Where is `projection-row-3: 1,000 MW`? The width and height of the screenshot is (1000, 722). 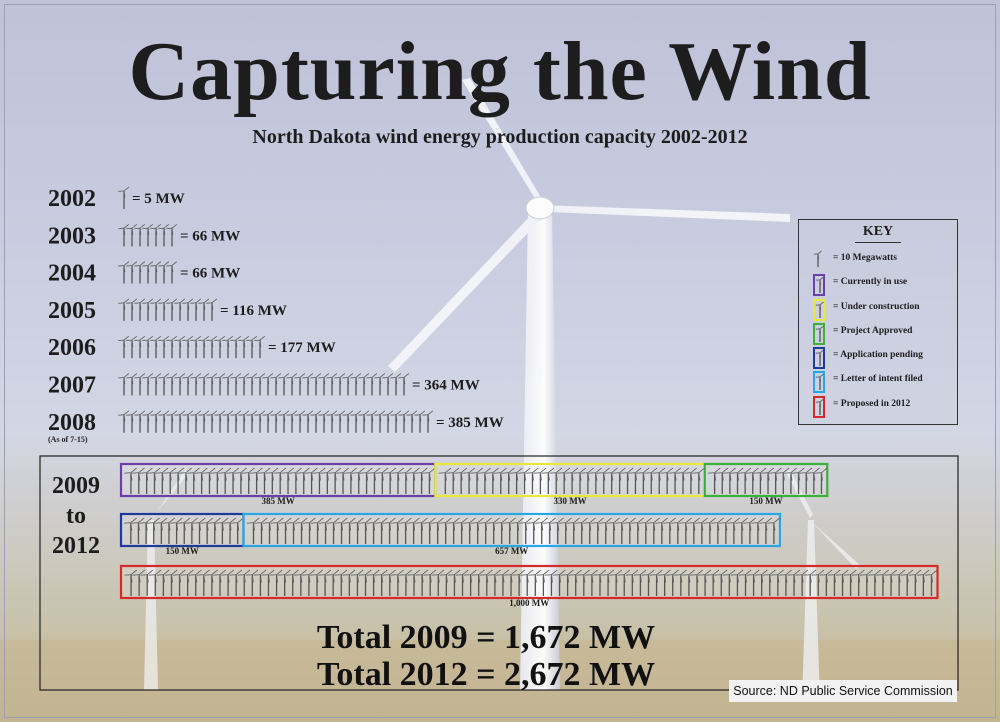
projection-row-3: 1,000 MW is located at coordinates (529, 586).